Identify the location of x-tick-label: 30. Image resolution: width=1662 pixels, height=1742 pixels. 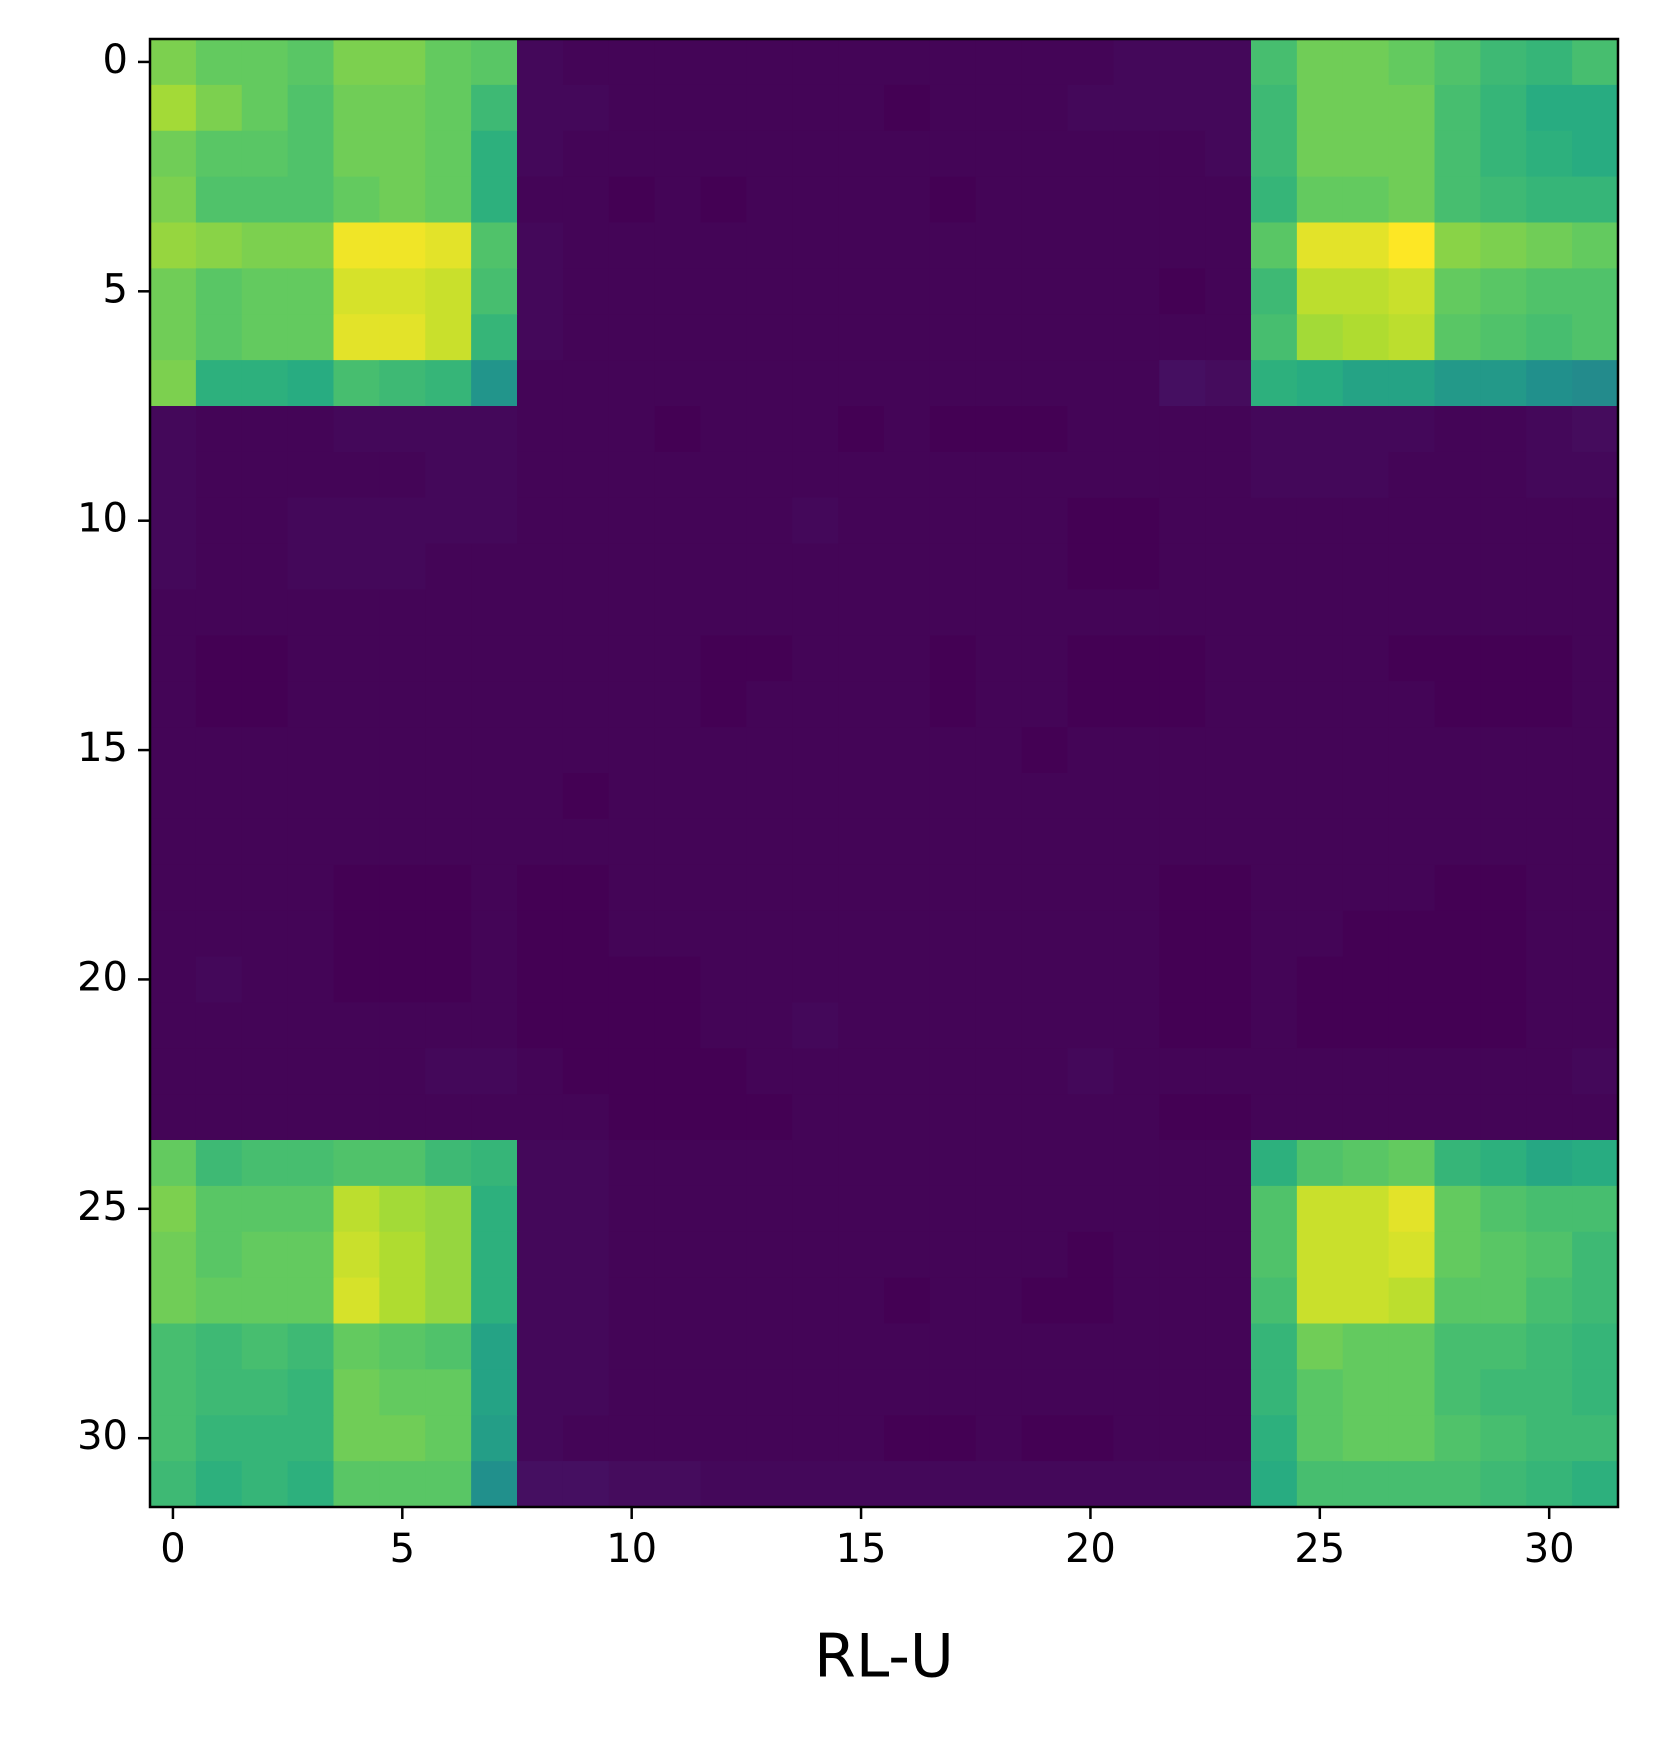
(1549, 1549).